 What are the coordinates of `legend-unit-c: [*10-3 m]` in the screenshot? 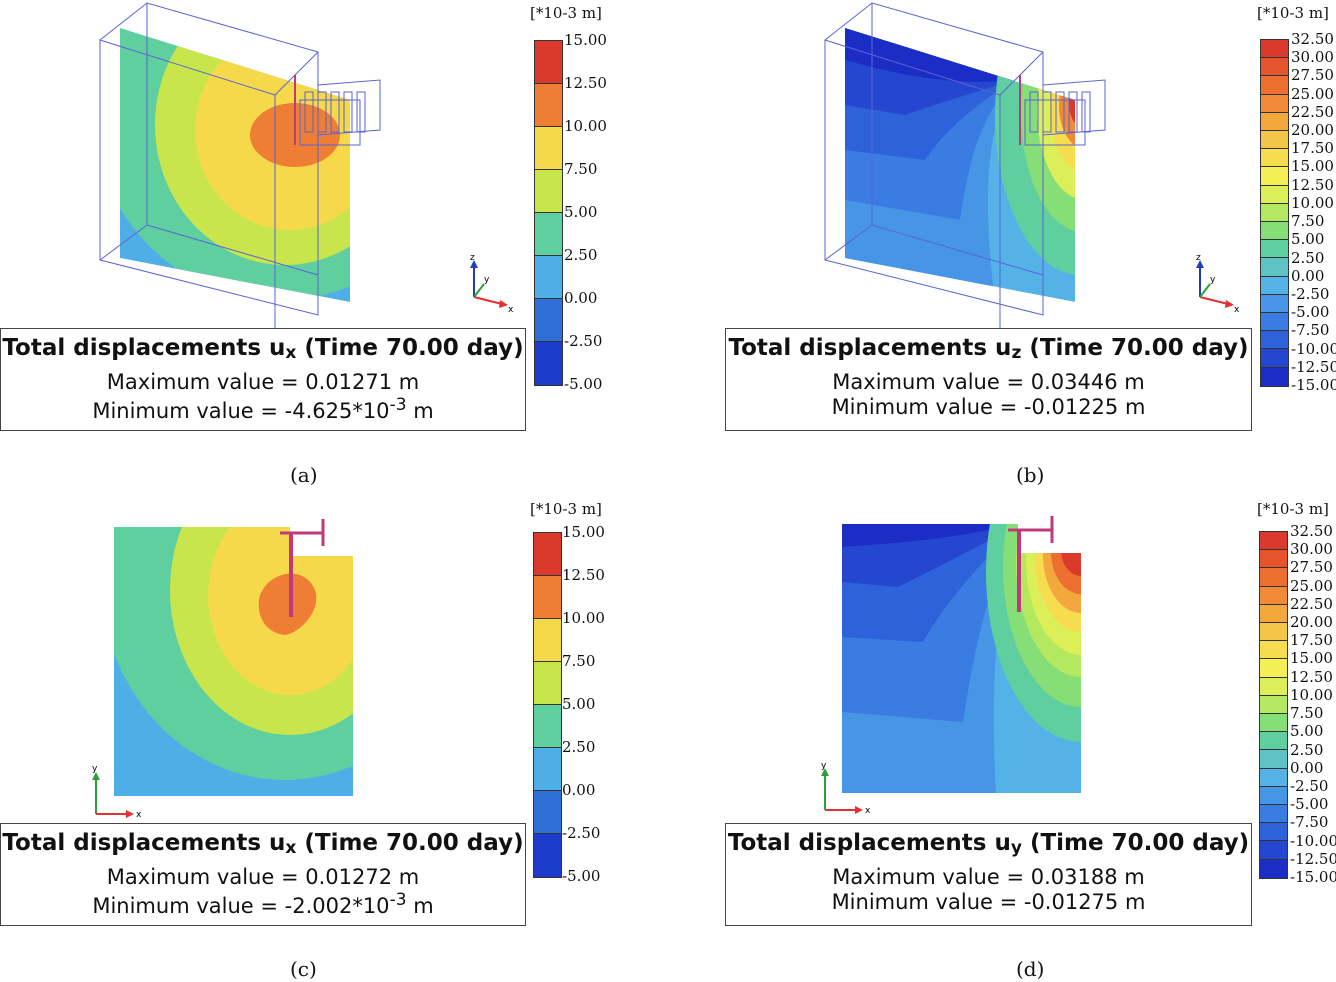 It's located at (566, 509).